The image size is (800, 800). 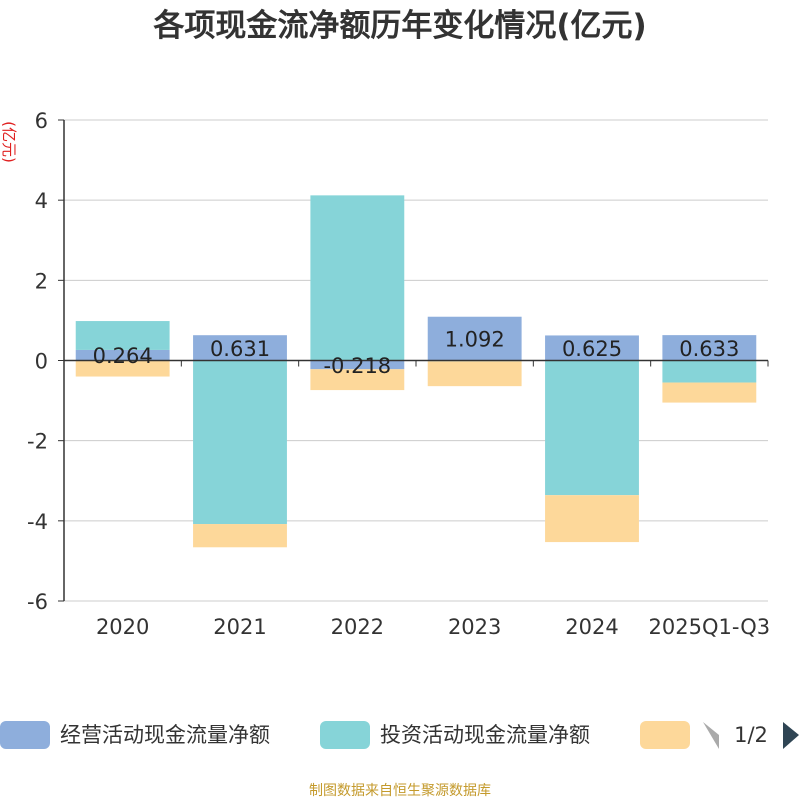 What do you see at coordinates (37, 522) in the screenshot?
I see `y-tick-label: -4` at bounding box center [37, 522].